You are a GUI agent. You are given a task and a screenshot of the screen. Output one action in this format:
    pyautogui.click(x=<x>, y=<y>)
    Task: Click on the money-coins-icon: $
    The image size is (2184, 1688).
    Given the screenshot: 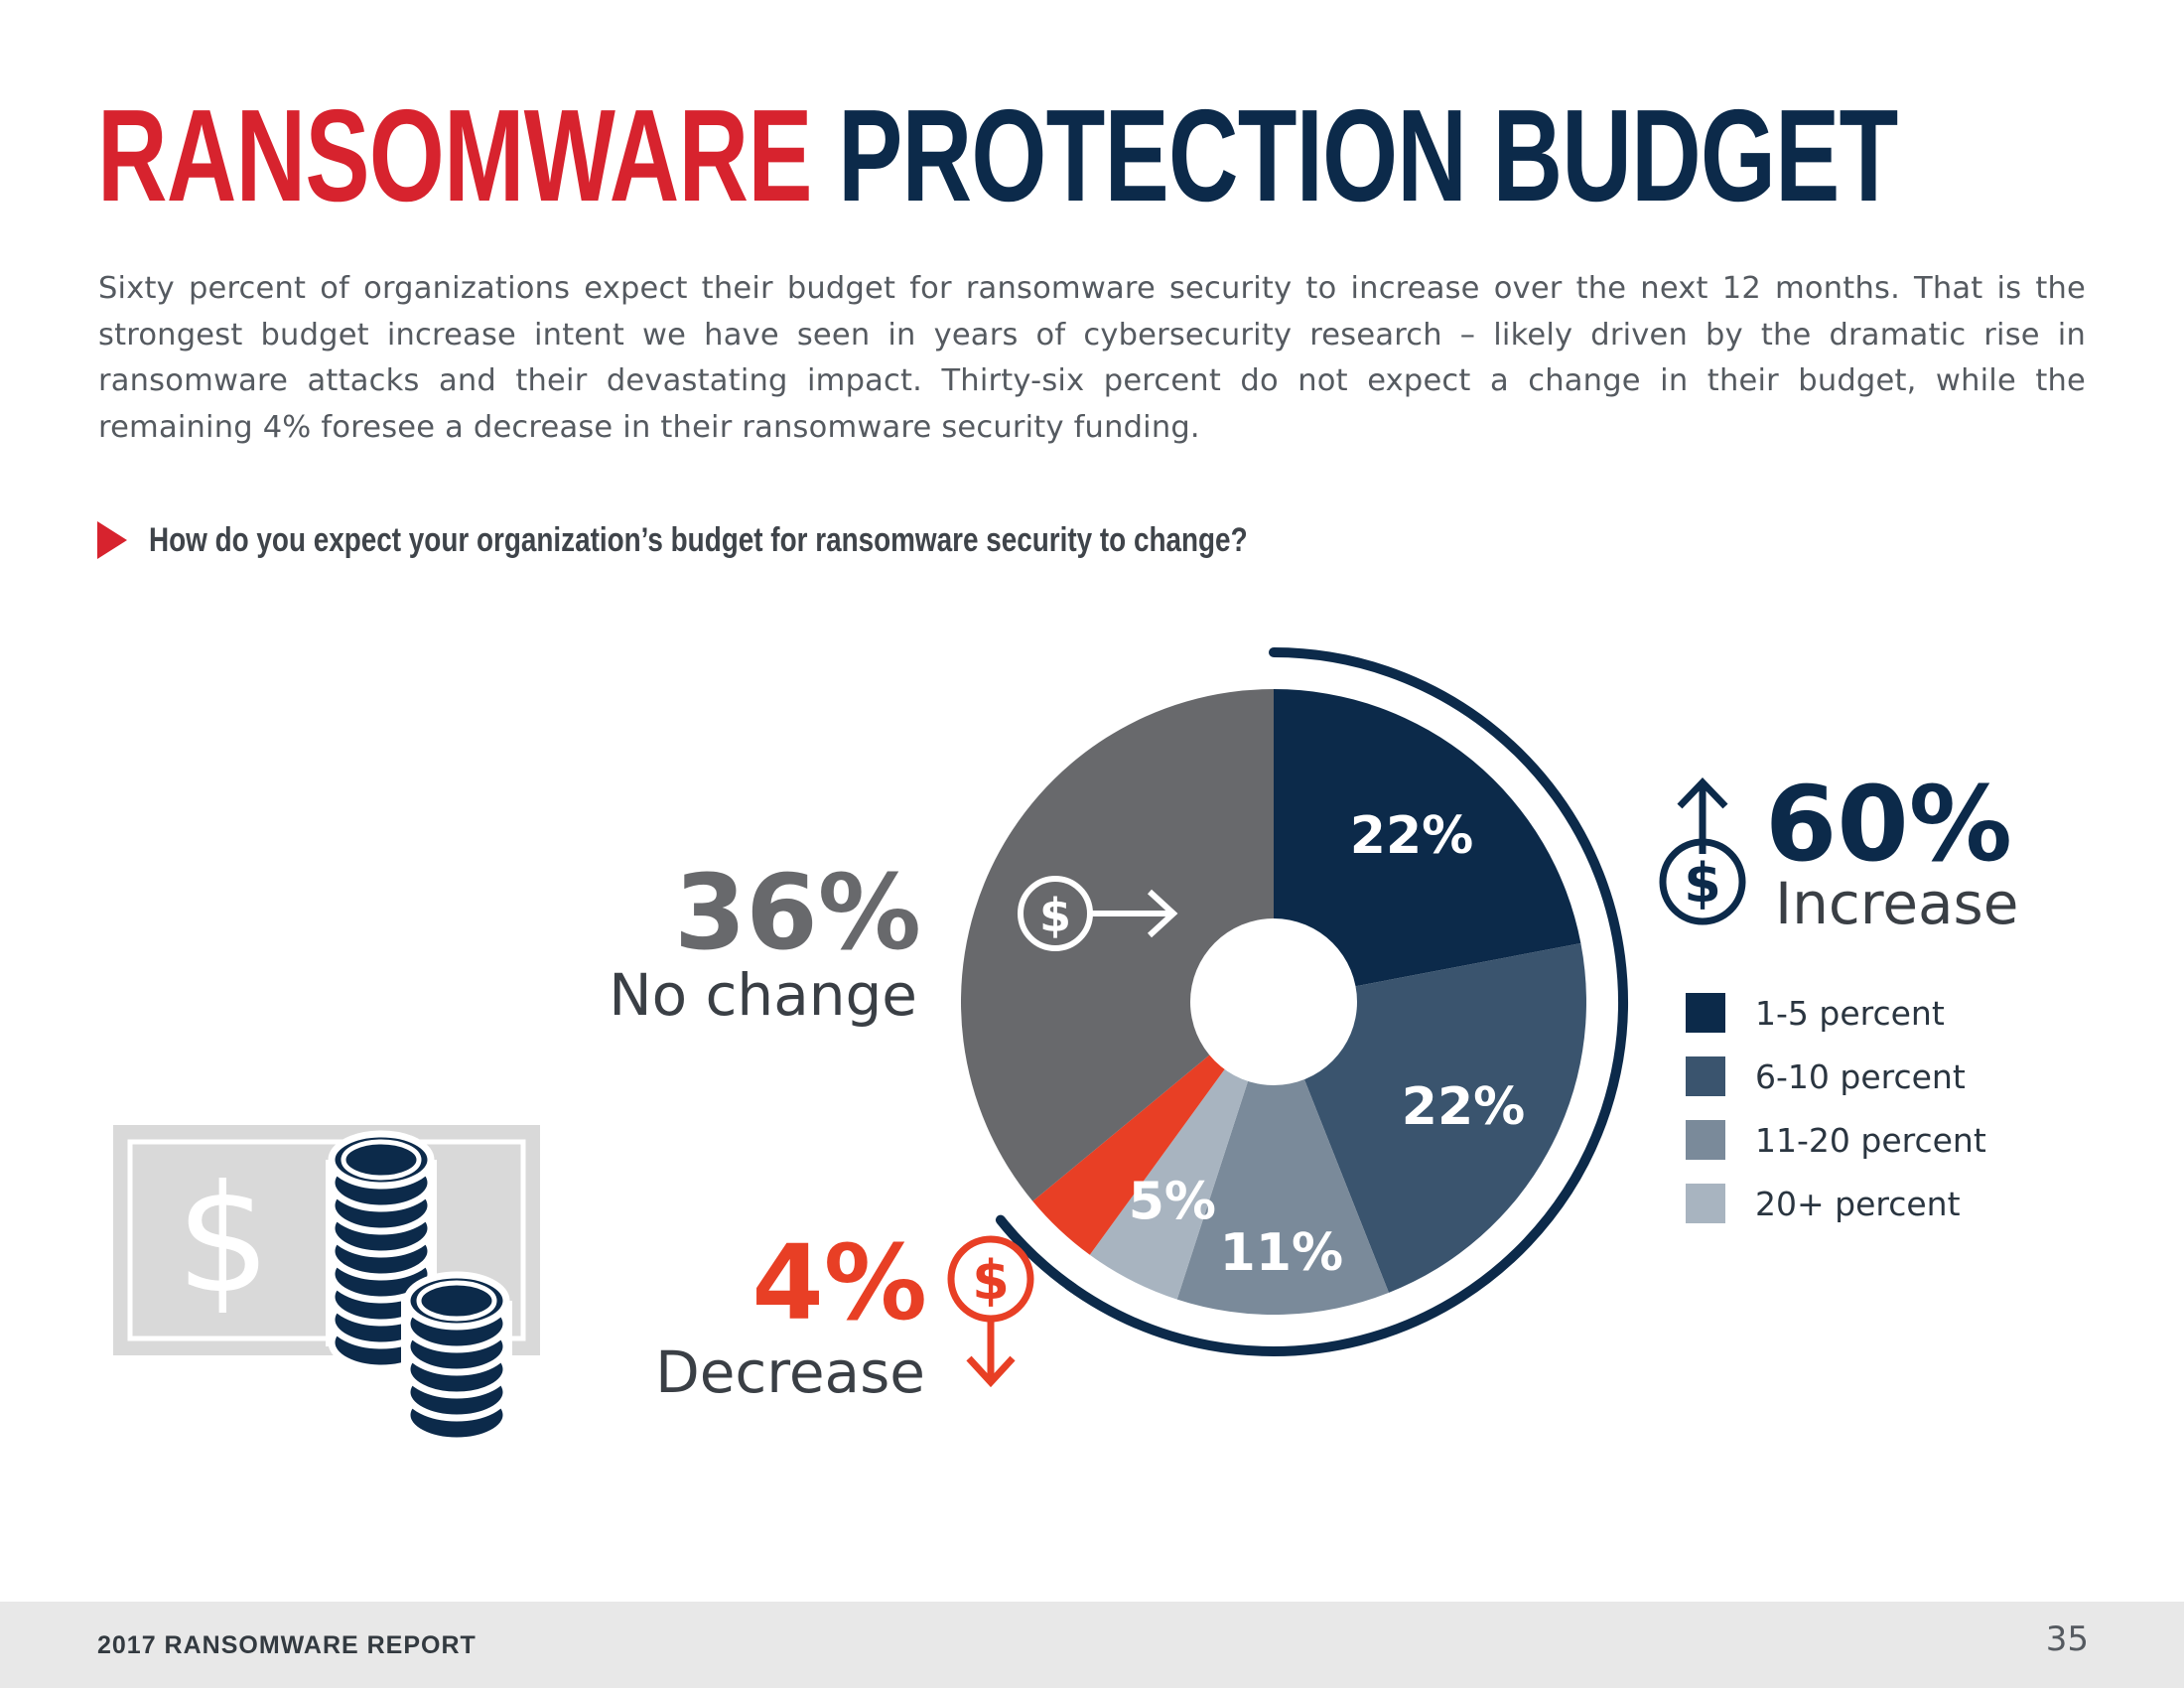 What is the action you would take?
    pyautogui.click(x=326, y=1285)
    